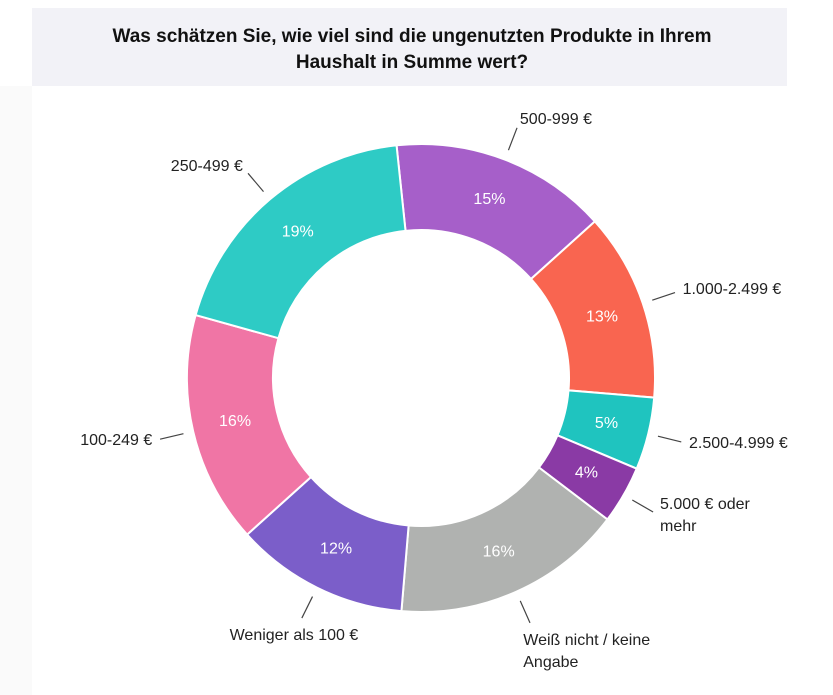 The width and height of the screenshot is (833, 695). Describe the element at coordinates (300, 242) in the screenshot. I see `donut-segment` at that location.